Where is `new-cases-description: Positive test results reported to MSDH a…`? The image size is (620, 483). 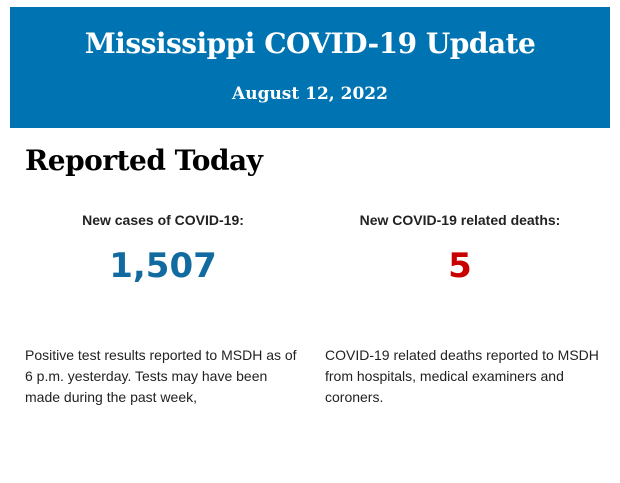 new-cases-description: Positive test results reported to MSDH a… is located at coordinates (161, 376).